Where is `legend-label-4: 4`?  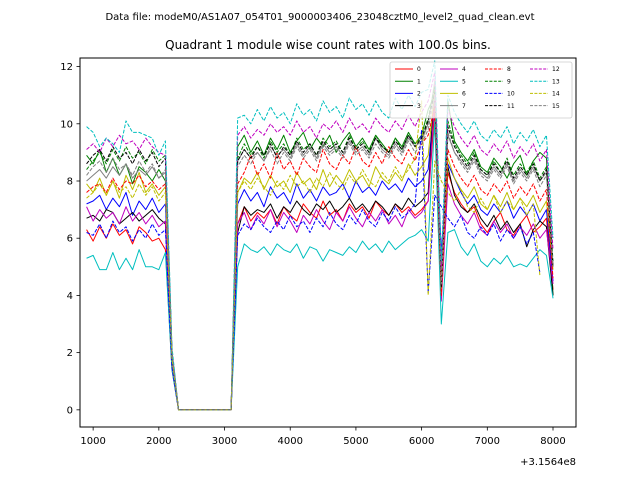 legend-label-4: 4 is located at coordinates (464, 69).